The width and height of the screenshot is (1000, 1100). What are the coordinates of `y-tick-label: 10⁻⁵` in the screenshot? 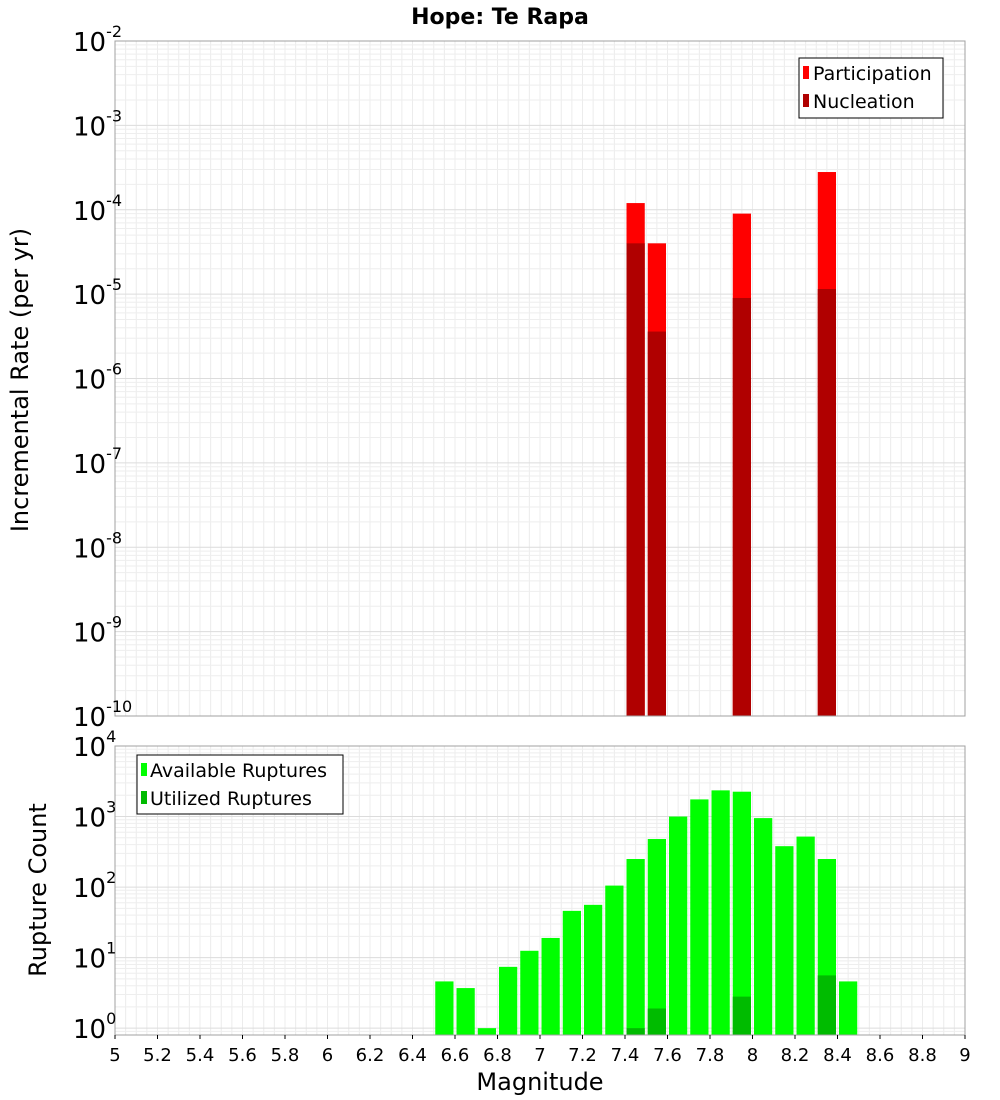 It's located at (97, 293).